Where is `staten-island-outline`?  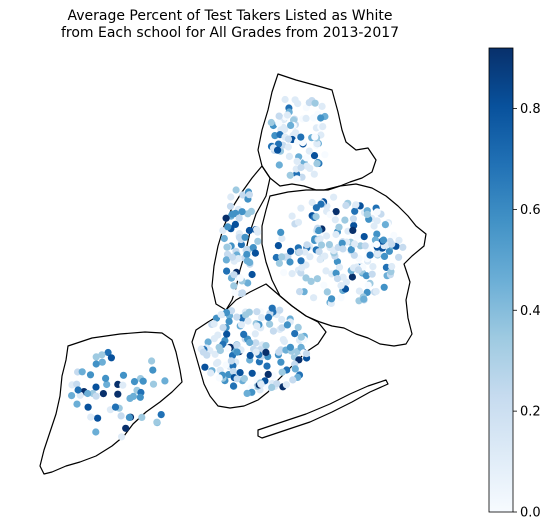 staten-island-outline is located at coordinates (111, 403).